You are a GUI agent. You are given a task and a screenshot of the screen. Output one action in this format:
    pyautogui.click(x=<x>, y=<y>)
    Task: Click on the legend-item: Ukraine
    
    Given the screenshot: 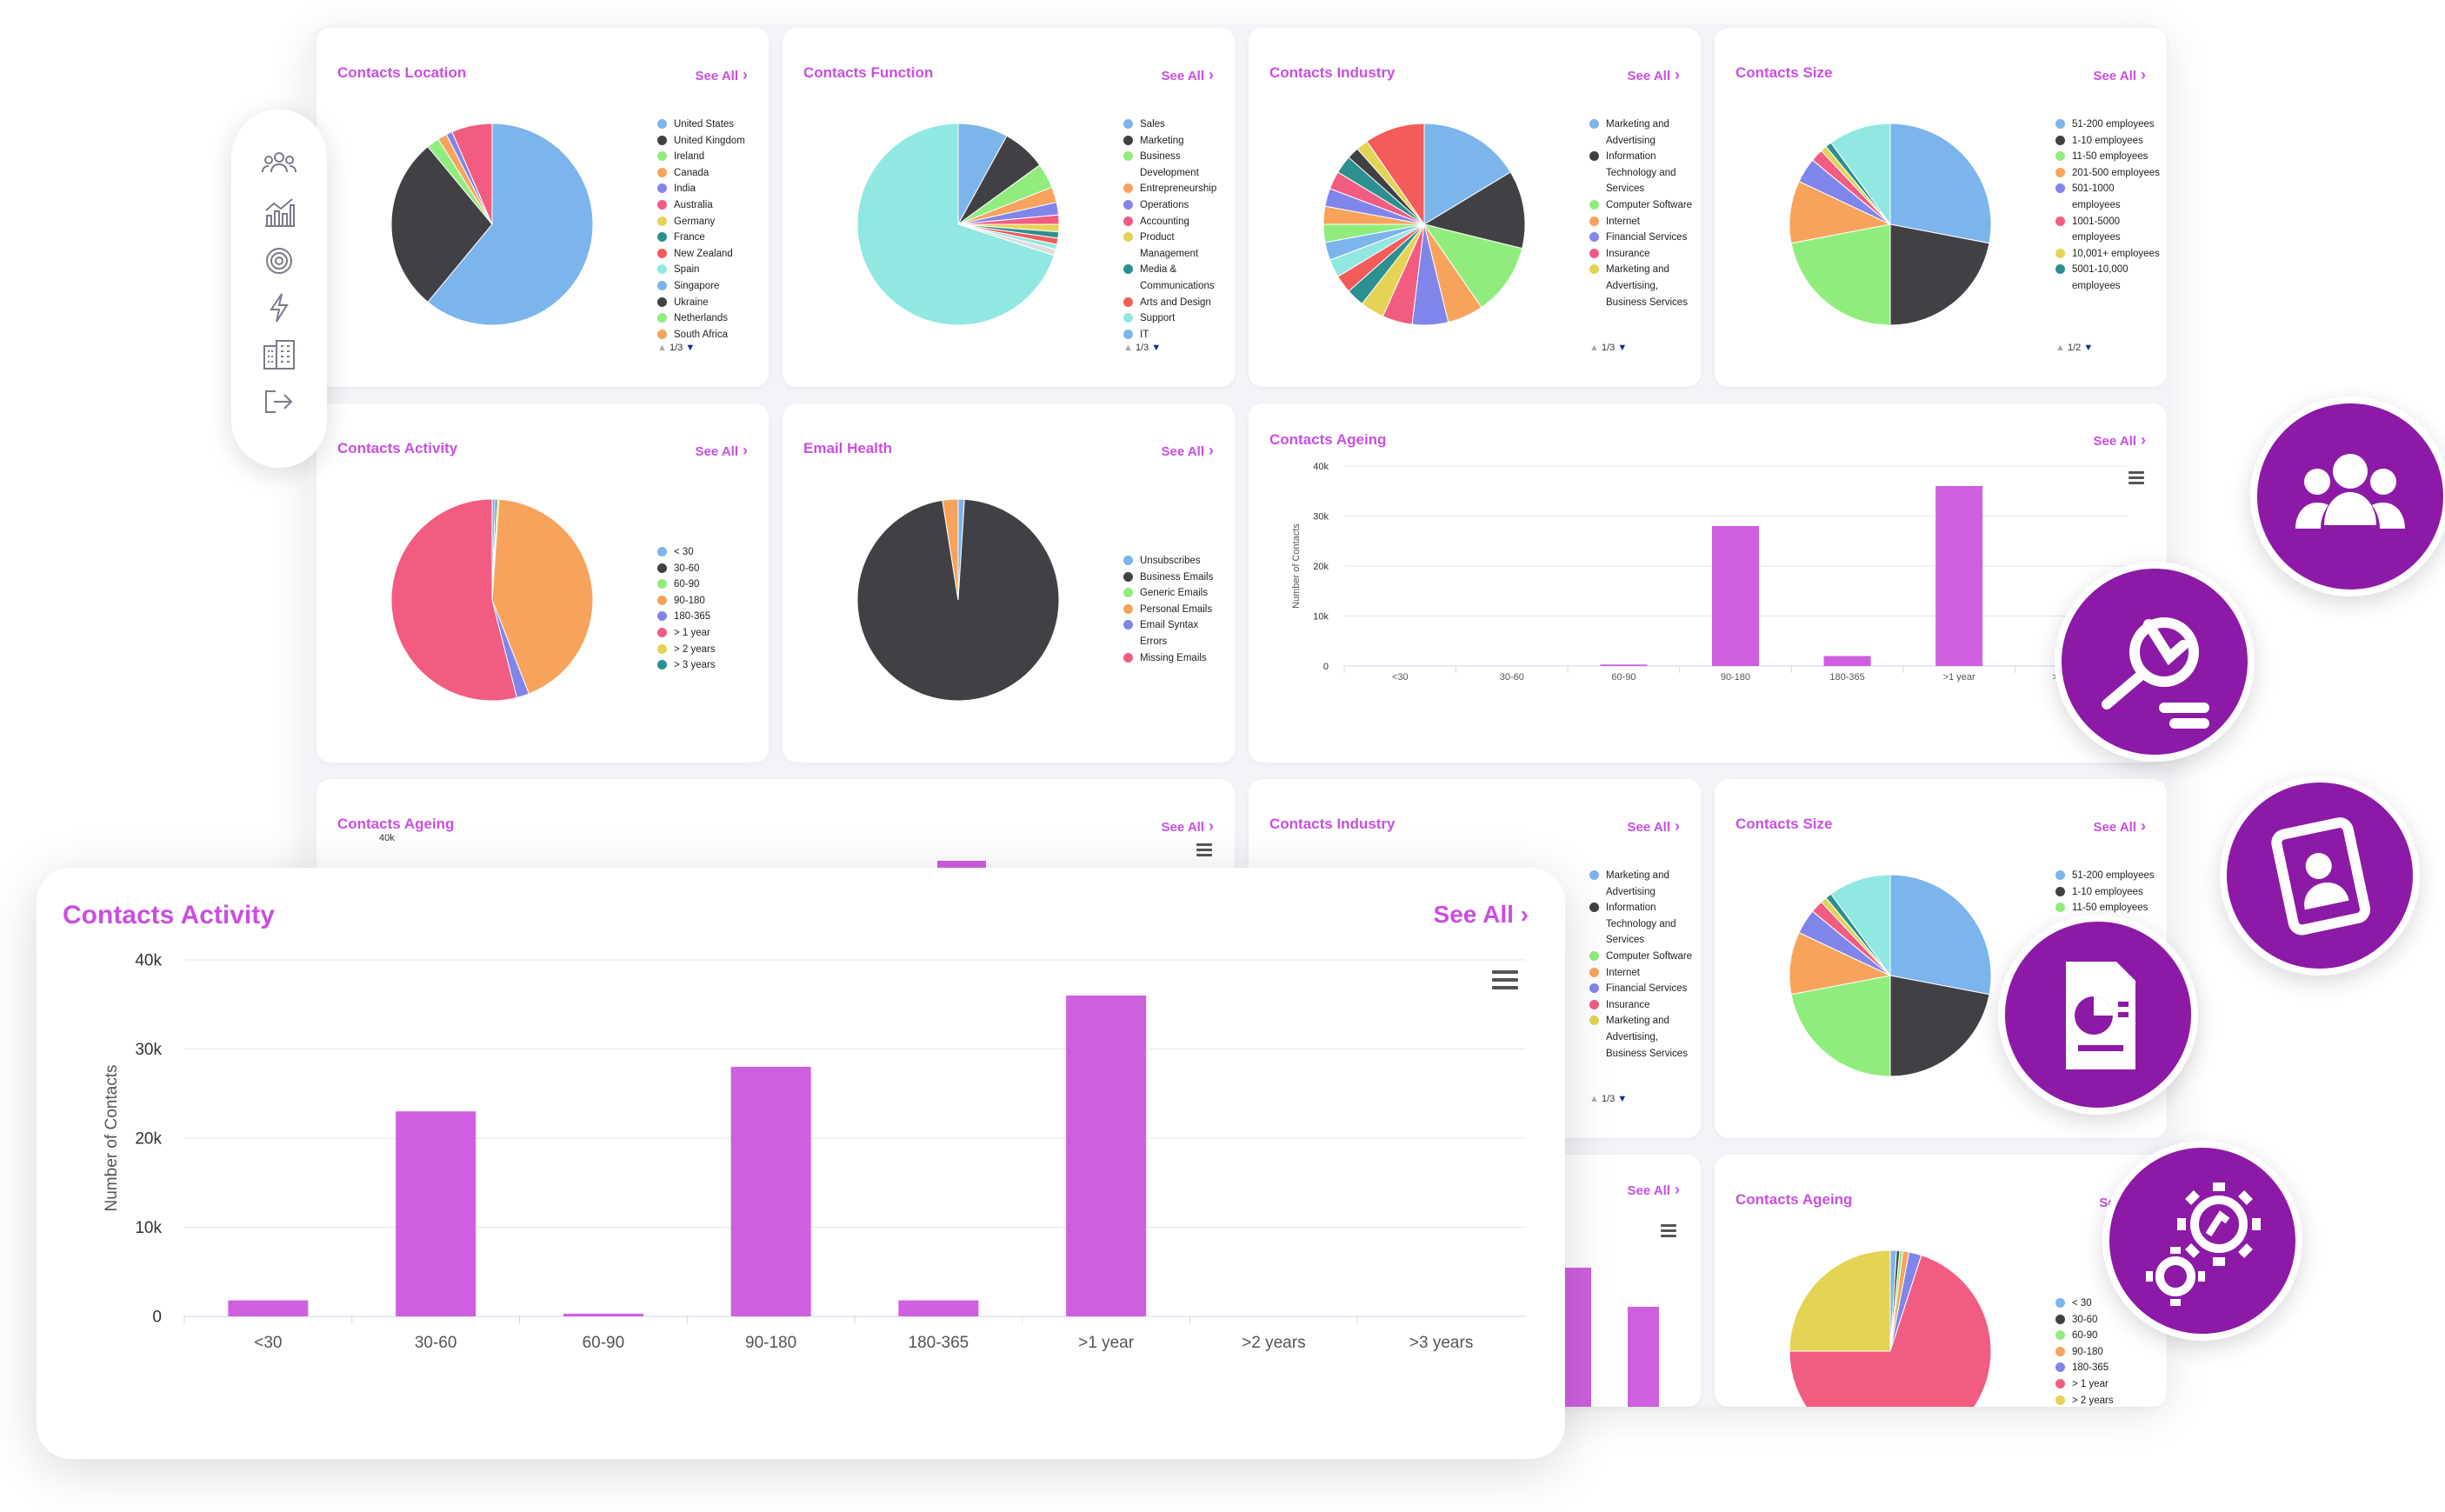 What is the action you would take?
    pyautogui.click(x=709, y=303)
    